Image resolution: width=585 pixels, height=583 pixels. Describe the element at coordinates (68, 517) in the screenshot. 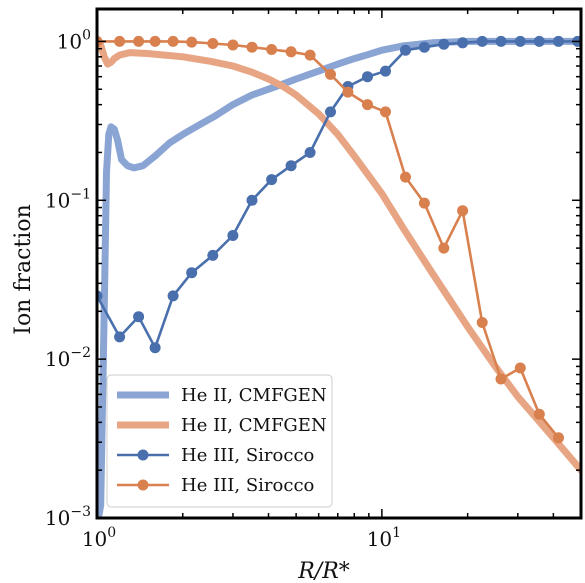

I see `y-tick-label: 10⁻³` at that location.